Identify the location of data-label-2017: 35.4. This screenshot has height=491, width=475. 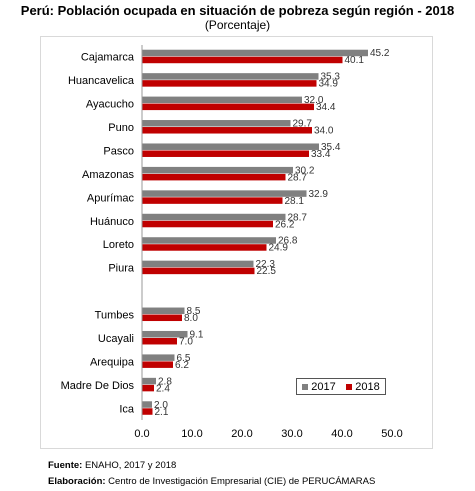
(331, 147).